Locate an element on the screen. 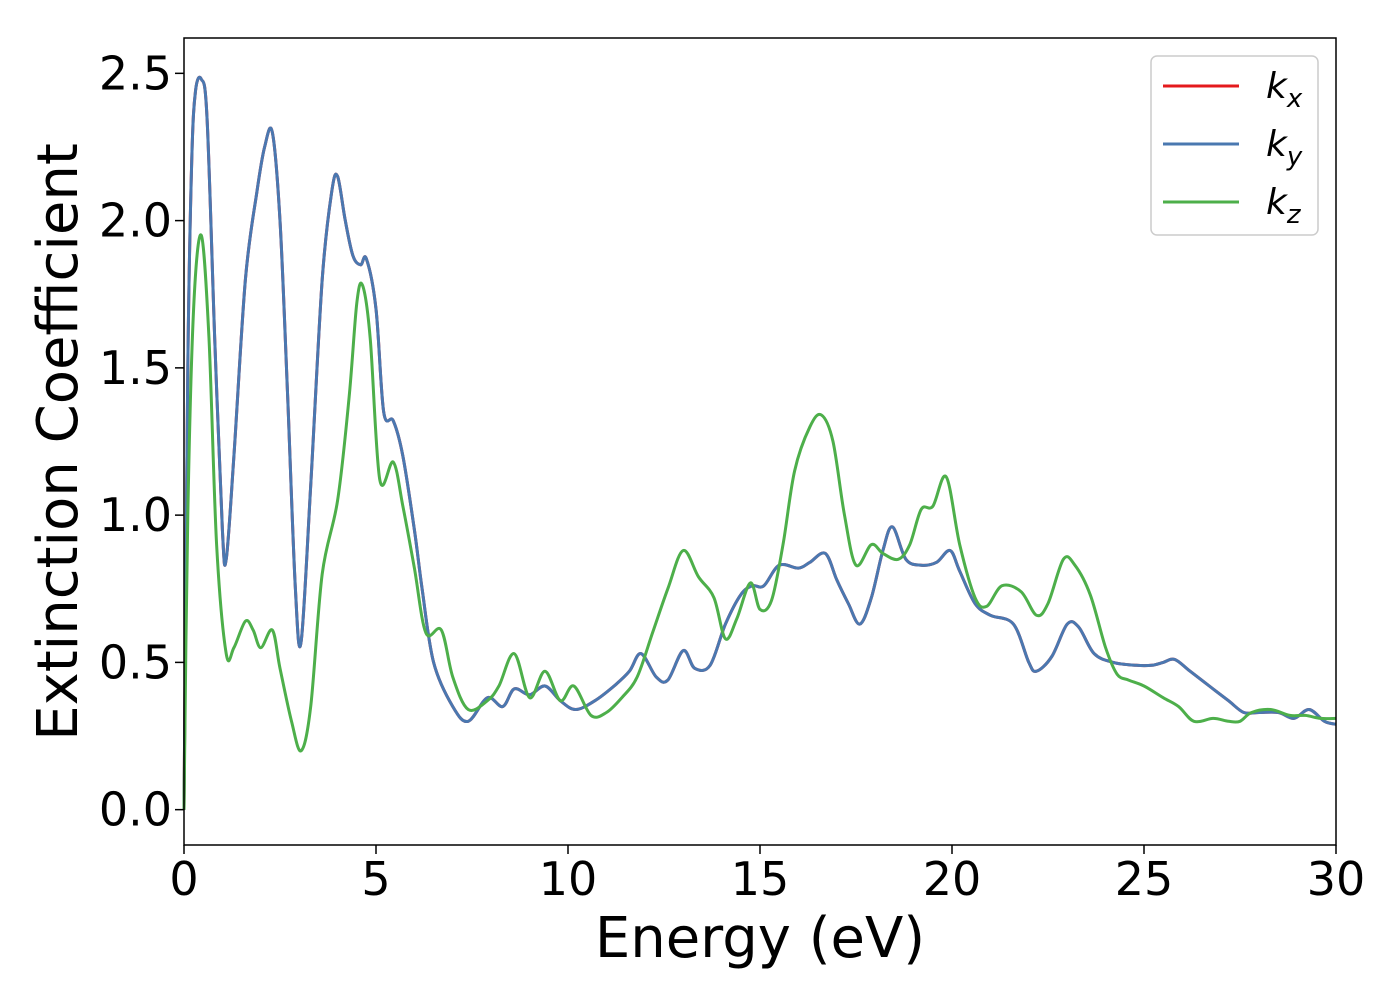 The width and height of the screenshot is (1400, 1000). x-tick-label: 30 is located at coordinates (1336, 879).